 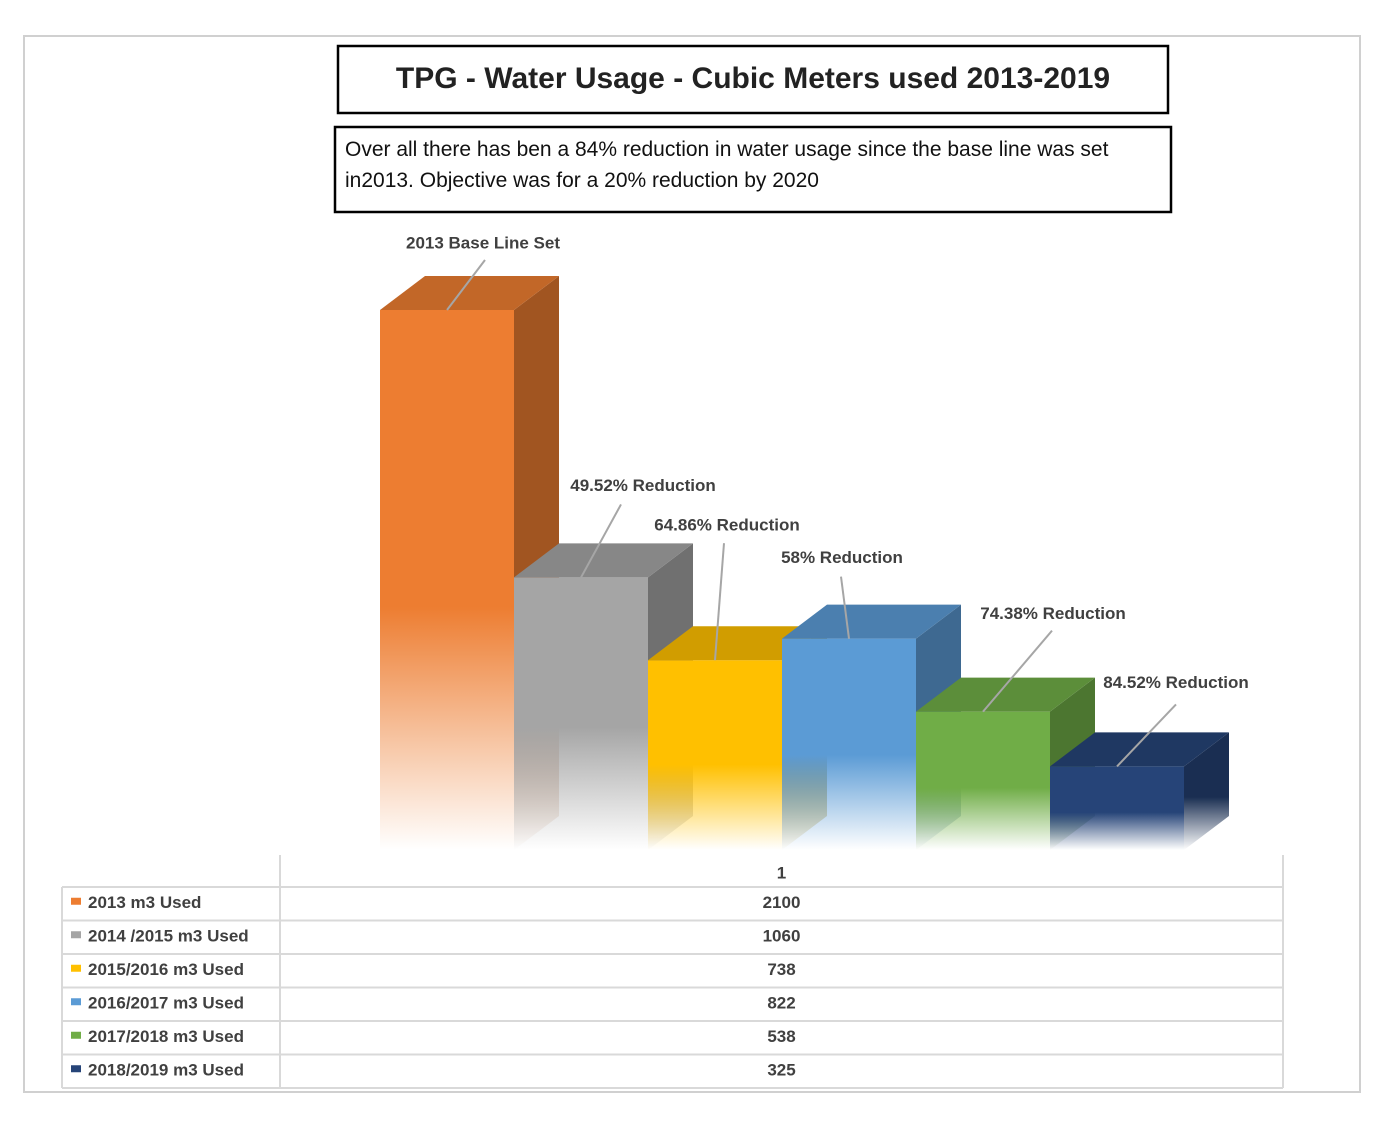 I want to click on data-label: 74.38% Reduction, so click(x=1053, y=613).